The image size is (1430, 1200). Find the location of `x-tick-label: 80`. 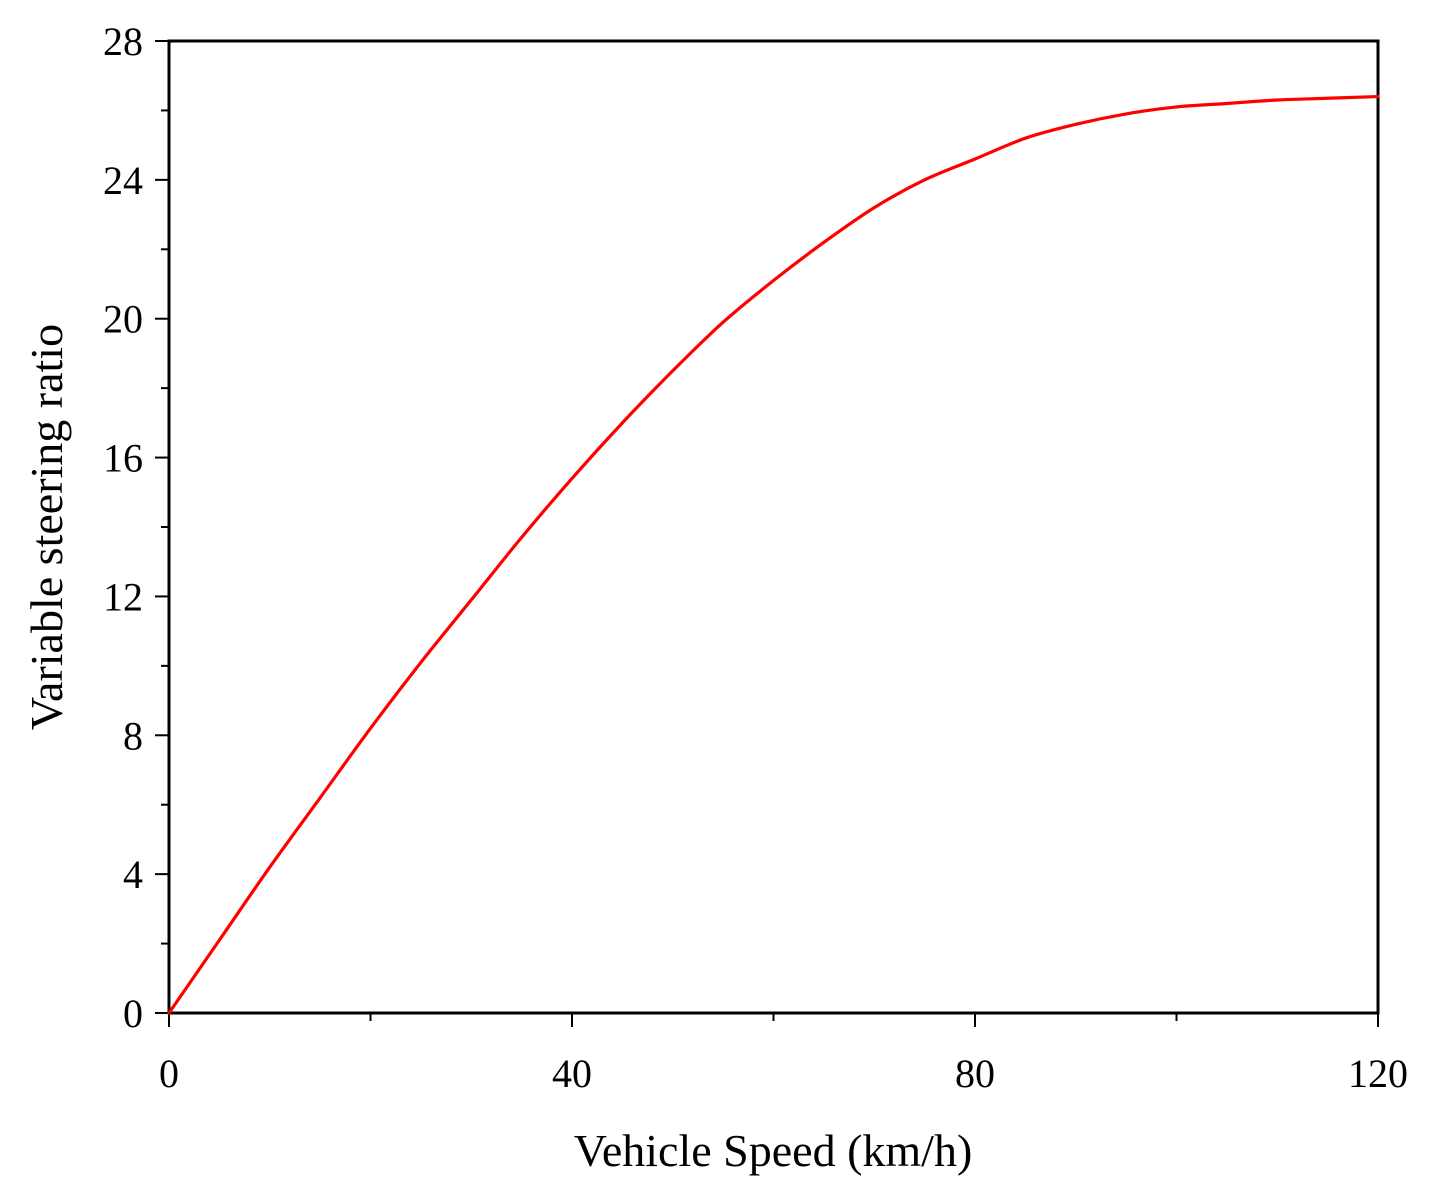

x-tick-label: 80 is located at coordinates (975, 1073).